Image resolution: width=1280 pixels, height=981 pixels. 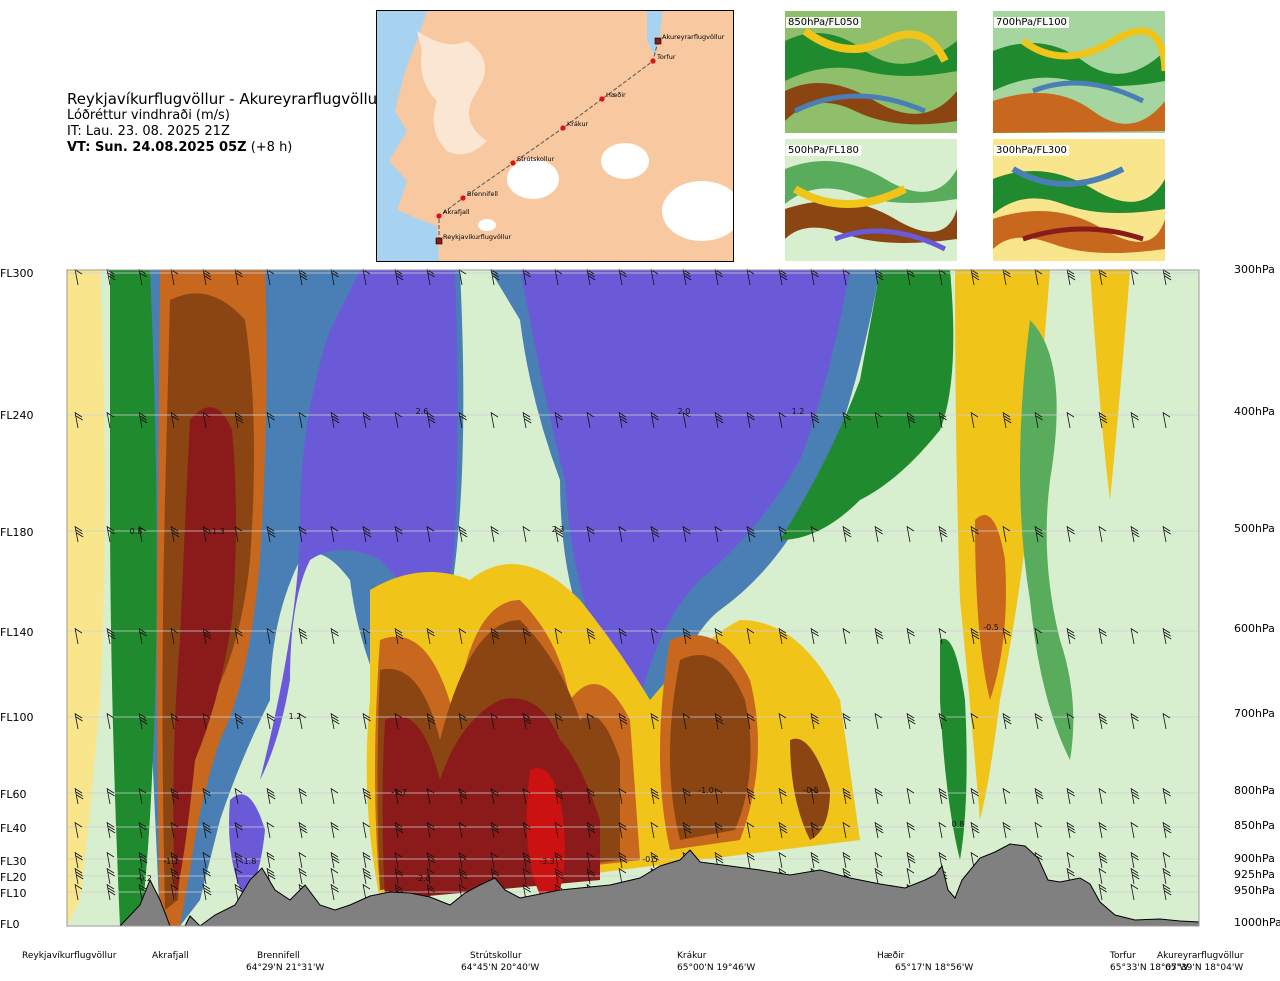 What do you see at coordinates (1123, 956) in the screenshot?
I see `x-location-name: Torfur` at bounding box center [1123, 956].